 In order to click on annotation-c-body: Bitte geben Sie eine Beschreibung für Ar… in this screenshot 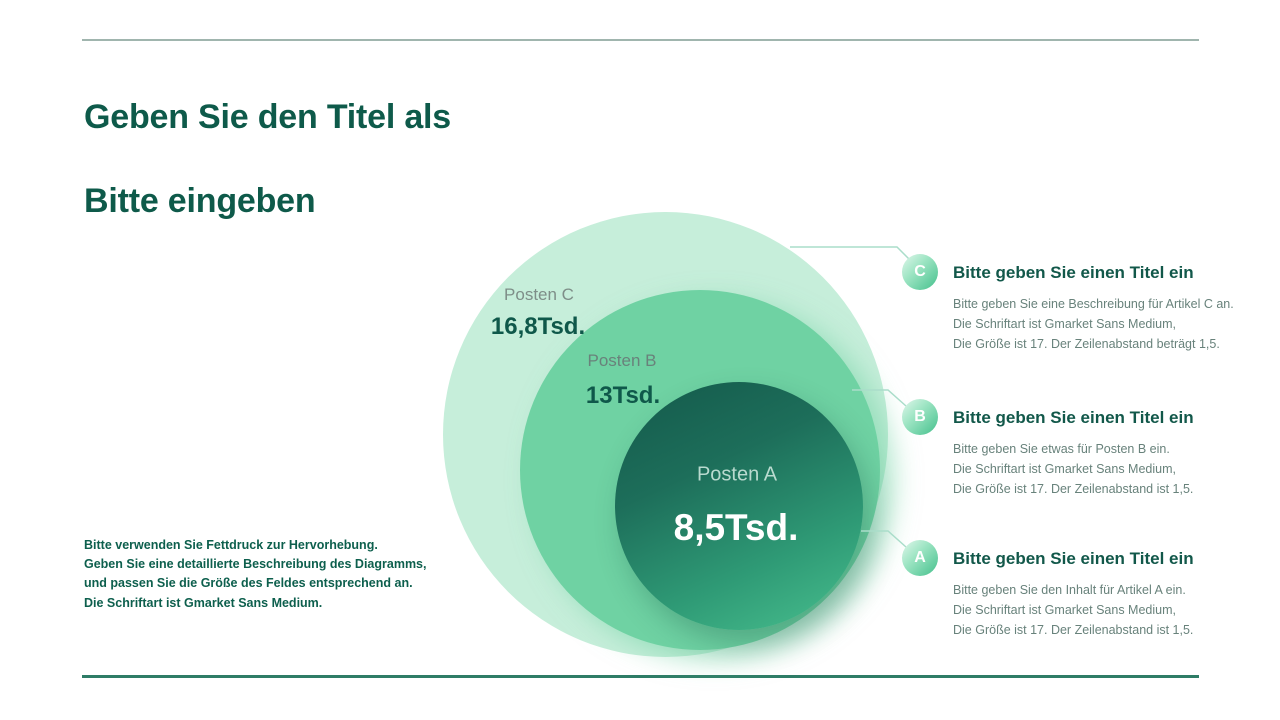, I will do `click(1093, 324)`.